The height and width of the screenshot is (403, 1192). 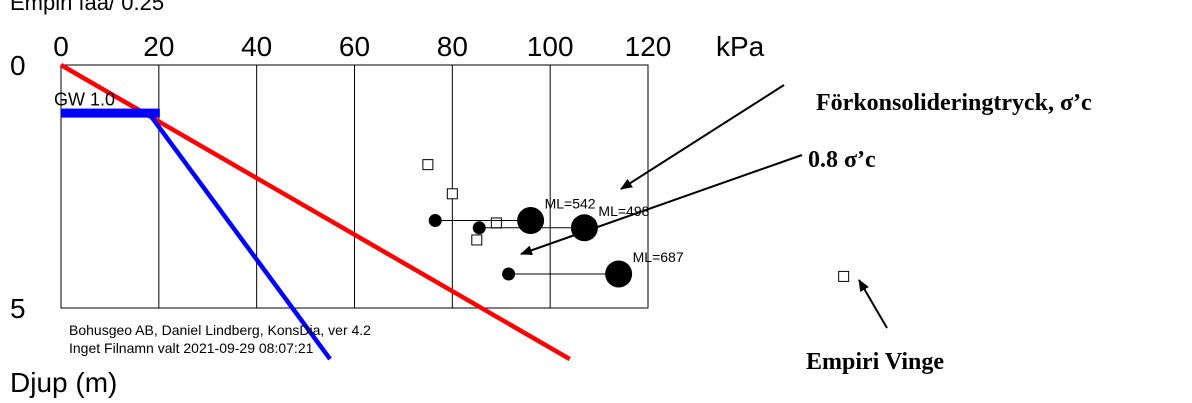 I want to click on x-tick-60: 60, so click(x=354, y=46).